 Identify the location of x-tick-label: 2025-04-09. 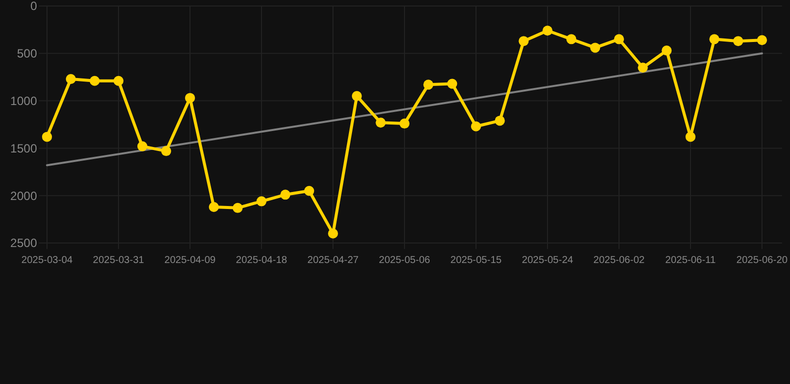
(190, 260).